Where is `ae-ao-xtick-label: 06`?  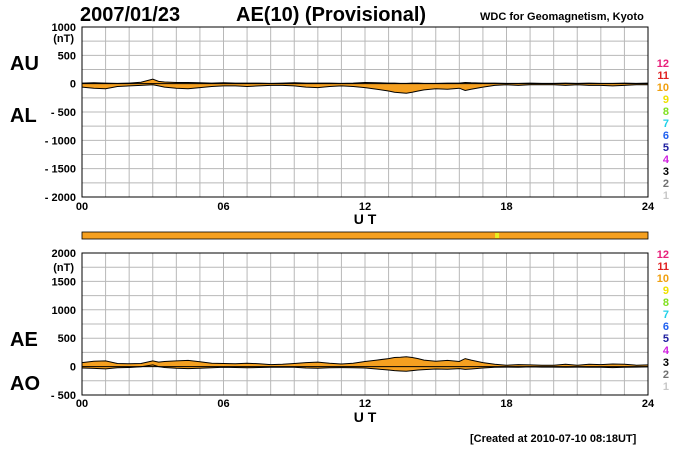
ae-ao-xtick-label: 06 is located at coordinates (223, 404).